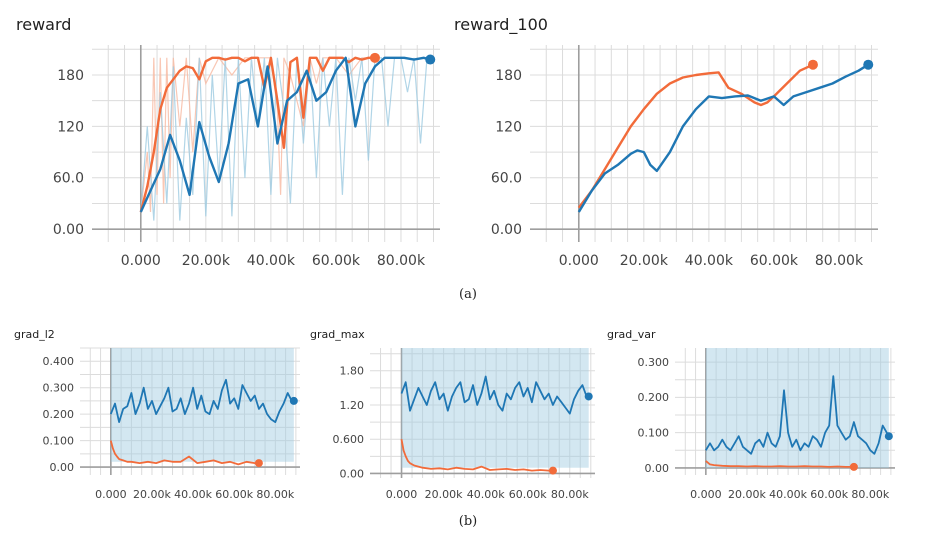  I want to click on y-tick-label: 1.20, so click(352, 405).